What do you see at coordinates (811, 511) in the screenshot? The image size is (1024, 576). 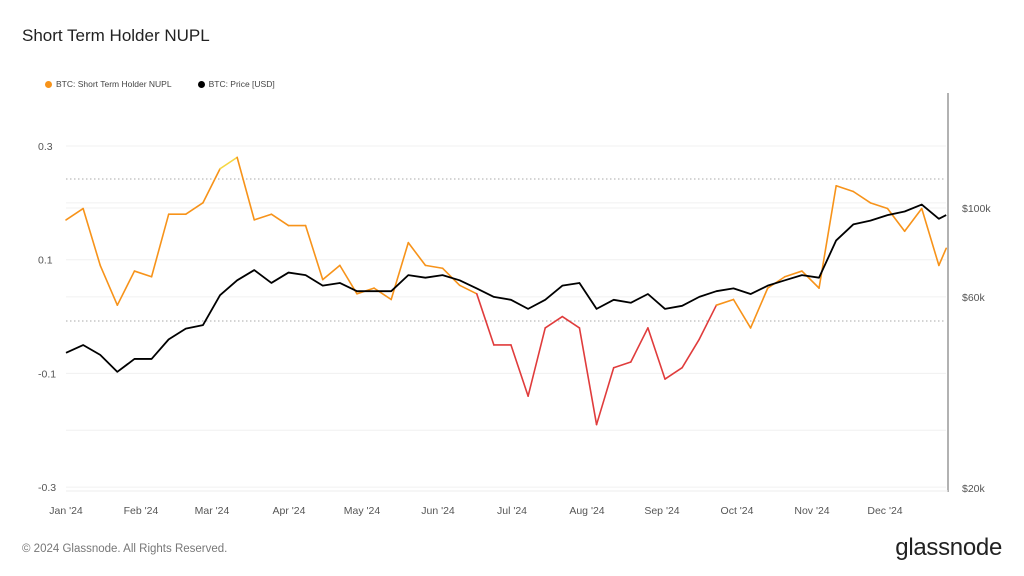 I see `x-tick-label: Nov '24` at bounding box center [811, 511].